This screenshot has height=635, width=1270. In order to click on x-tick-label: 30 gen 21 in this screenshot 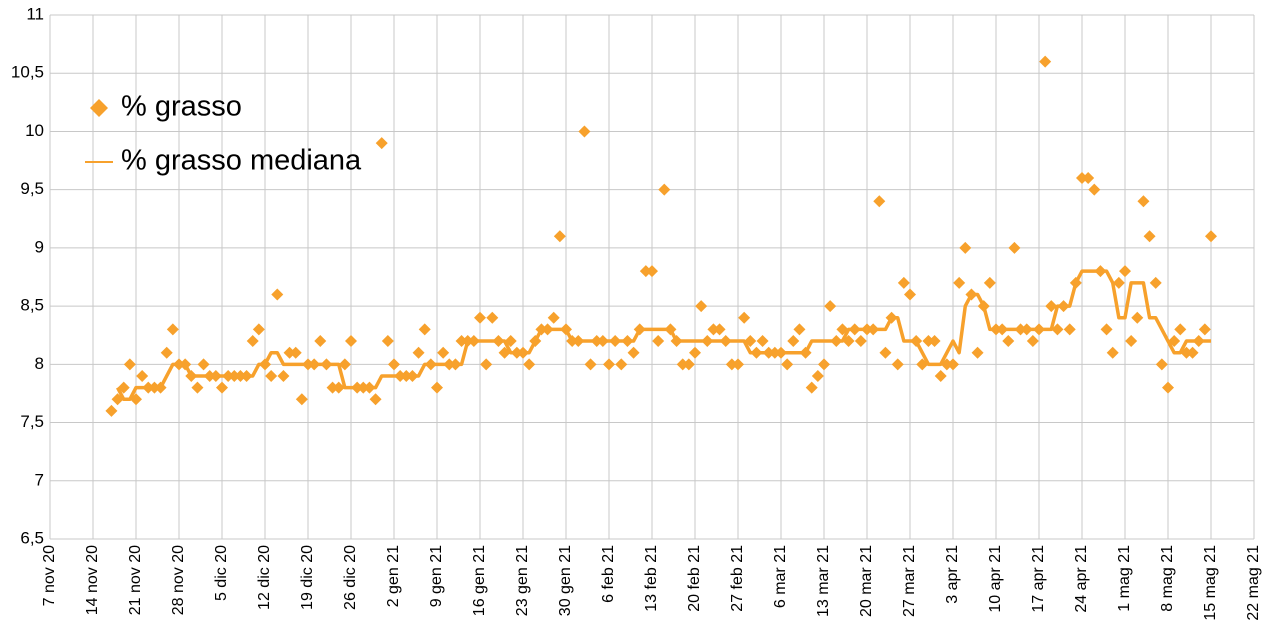, I will do `click(565, 580)`.